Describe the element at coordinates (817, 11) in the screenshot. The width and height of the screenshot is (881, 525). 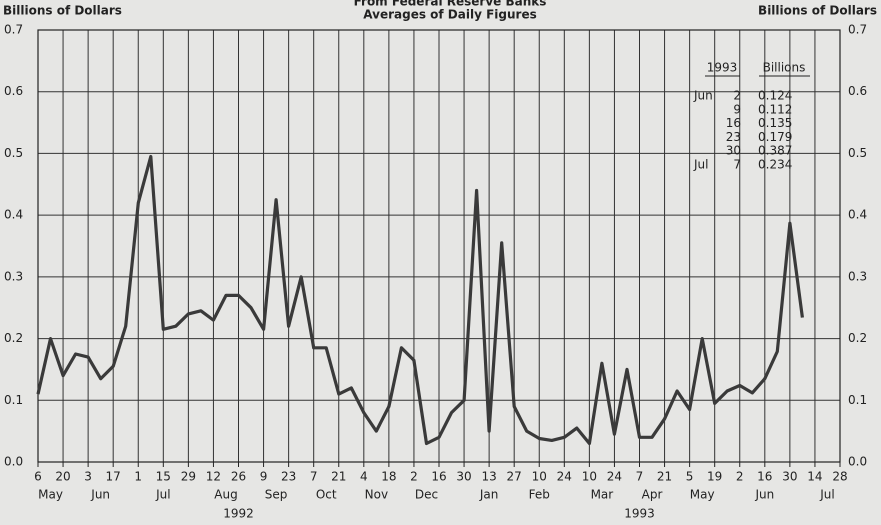
I see `y2-axis-label: Billions of Dollars` at that location.